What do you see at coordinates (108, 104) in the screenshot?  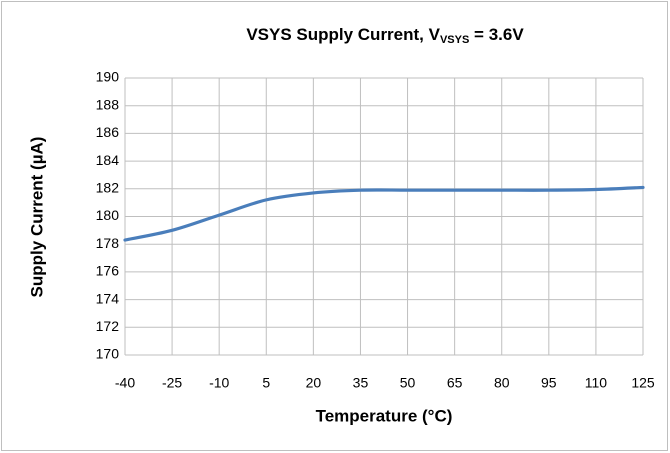 I see `y-tick-label: 188` at bounding box center [108, 104].